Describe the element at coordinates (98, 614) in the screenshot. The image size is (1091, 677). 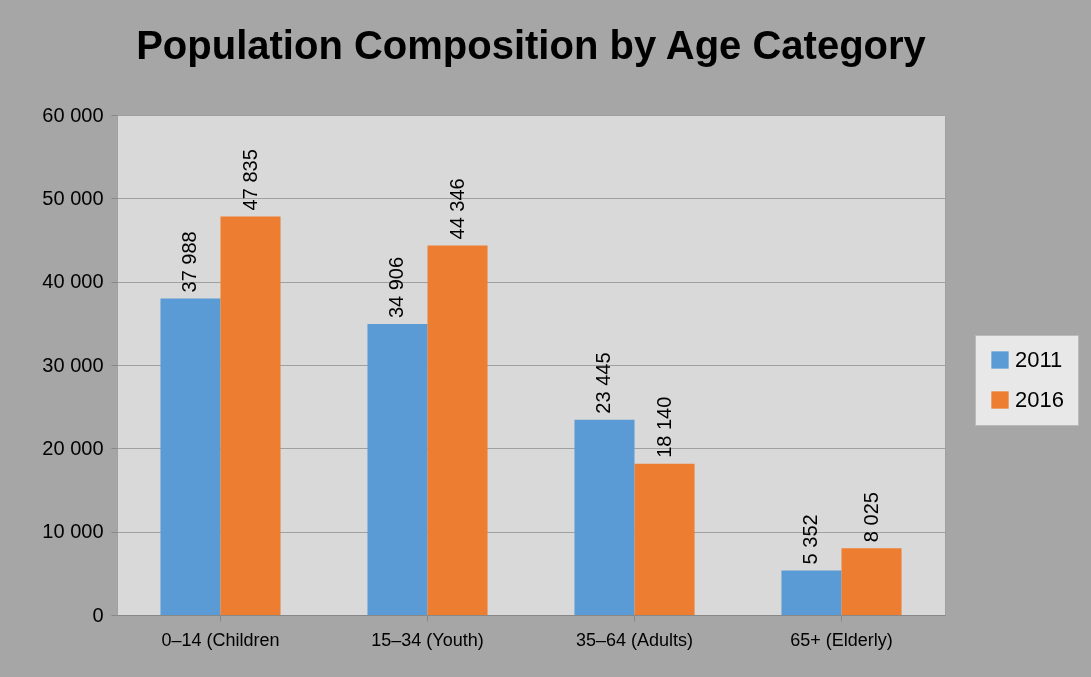
I see `y-tick-label: 0` at that location.